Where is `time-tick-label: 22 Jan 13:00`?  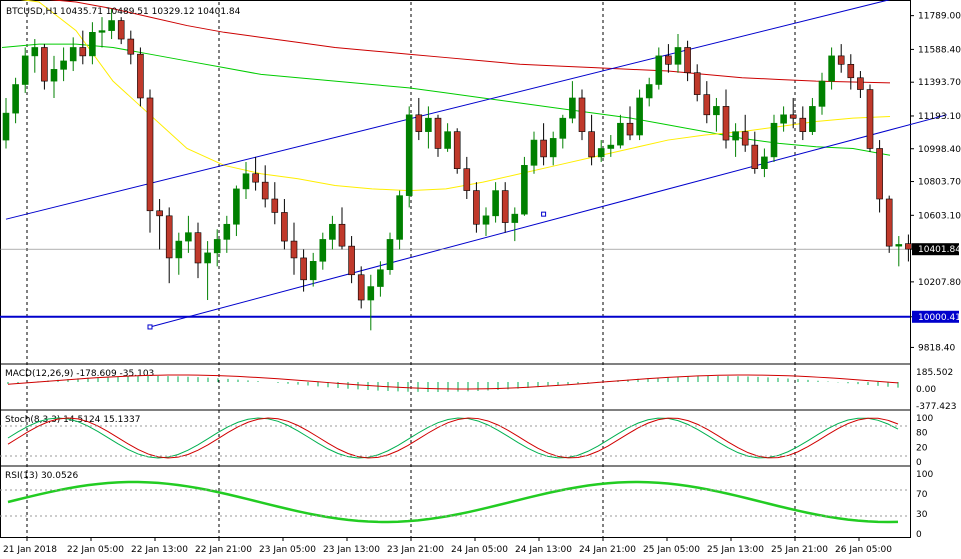
time-tick-label: 22 Jan 13:00 is located at coordinates (159, 550).